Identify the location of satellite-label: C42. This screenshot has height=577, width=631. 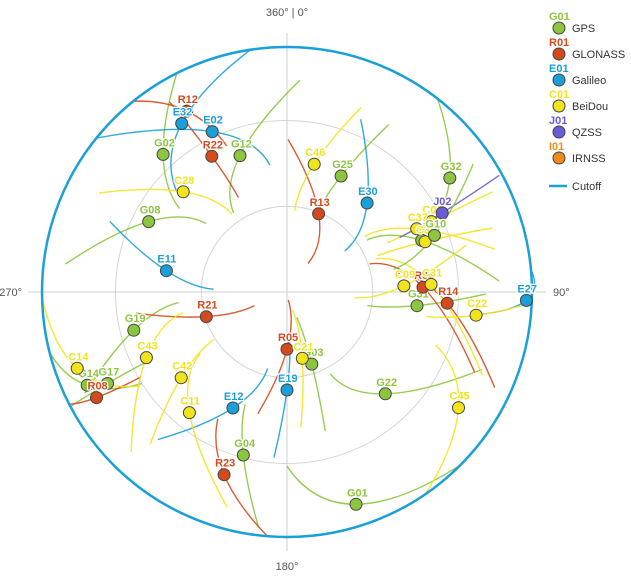
(182, 367).